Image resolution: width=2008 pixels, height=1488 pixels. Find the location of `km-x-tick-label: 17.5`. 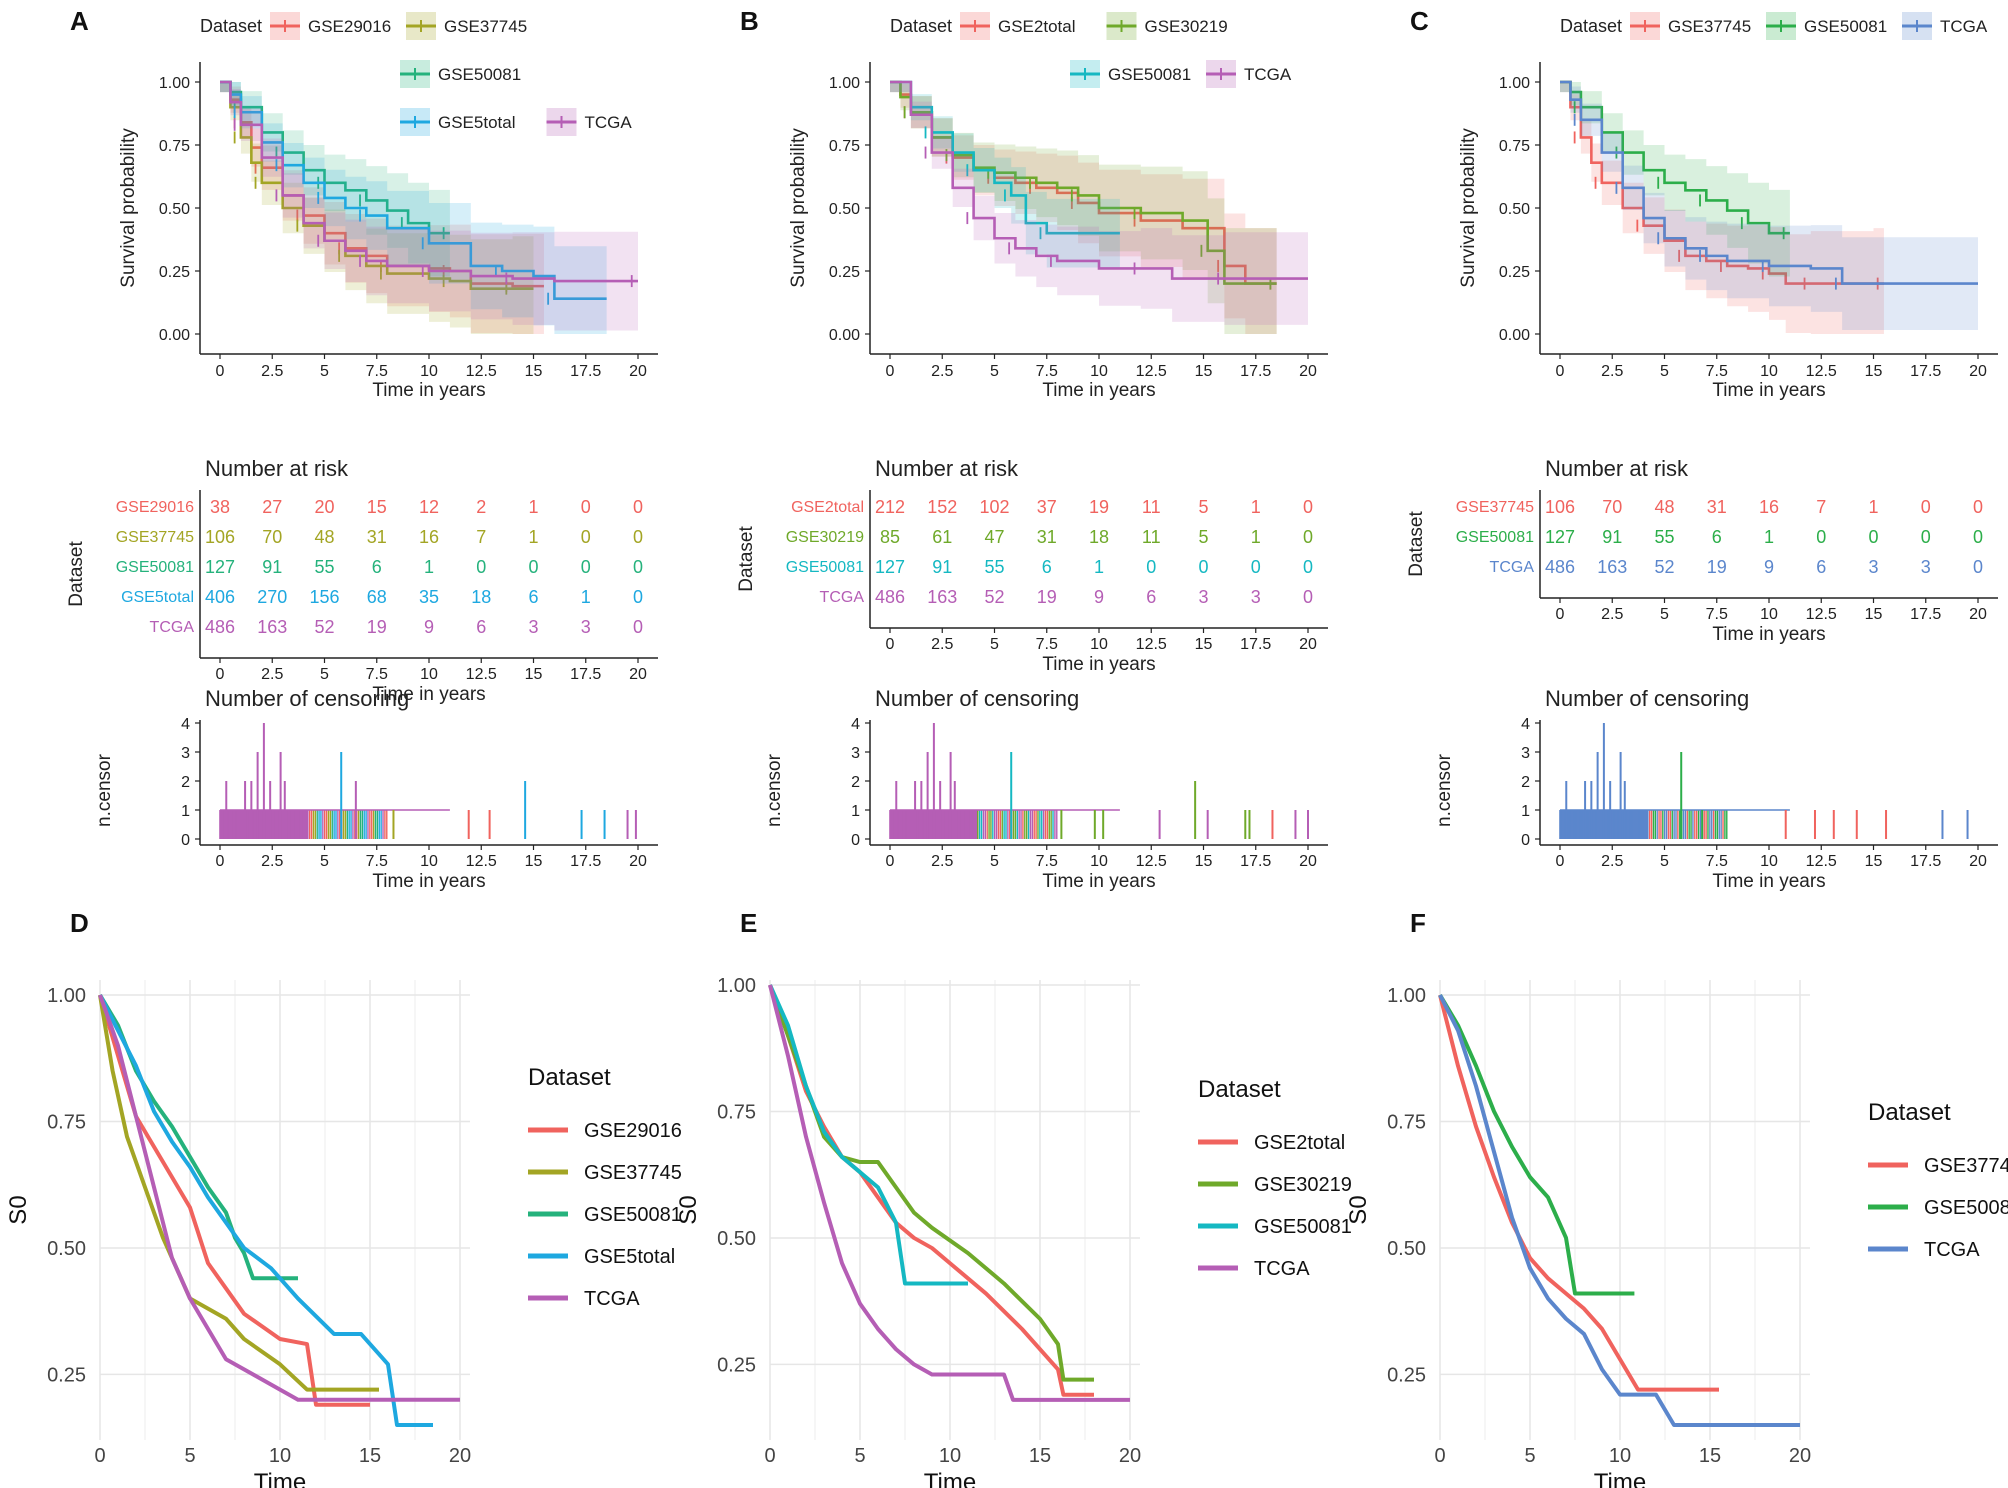

km-x-tick-label: 17.5 is located at coordinates (1925, 371).